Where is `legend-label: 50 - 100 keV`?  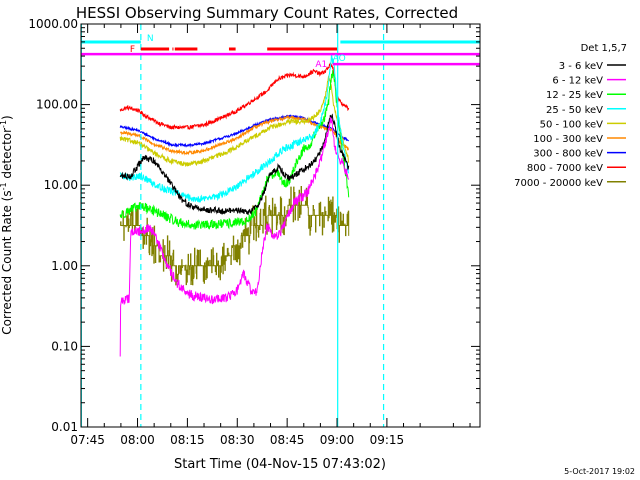
legend-label: 50 - 100 keV is located at coordinates (572, 124).